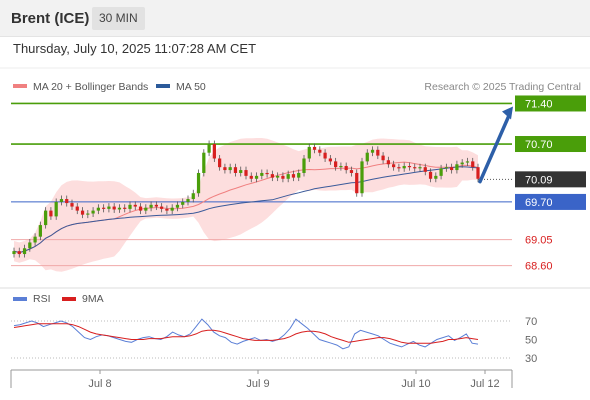  What do you see at coordinates (257, 384) in the screenshot?
I see `x-tick-label: Jul 9` at bounding box center [257, 384].